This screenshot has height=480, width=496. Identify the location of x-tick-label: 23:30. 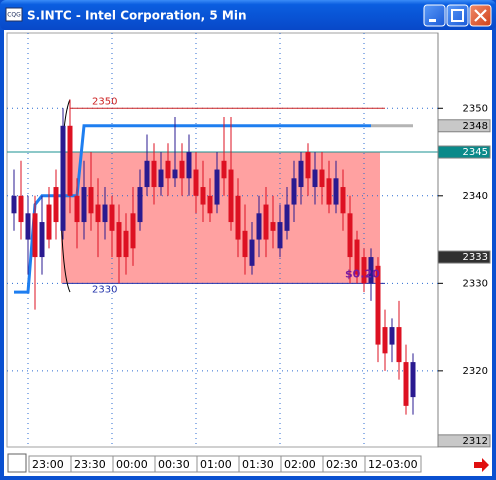
(90, 464).